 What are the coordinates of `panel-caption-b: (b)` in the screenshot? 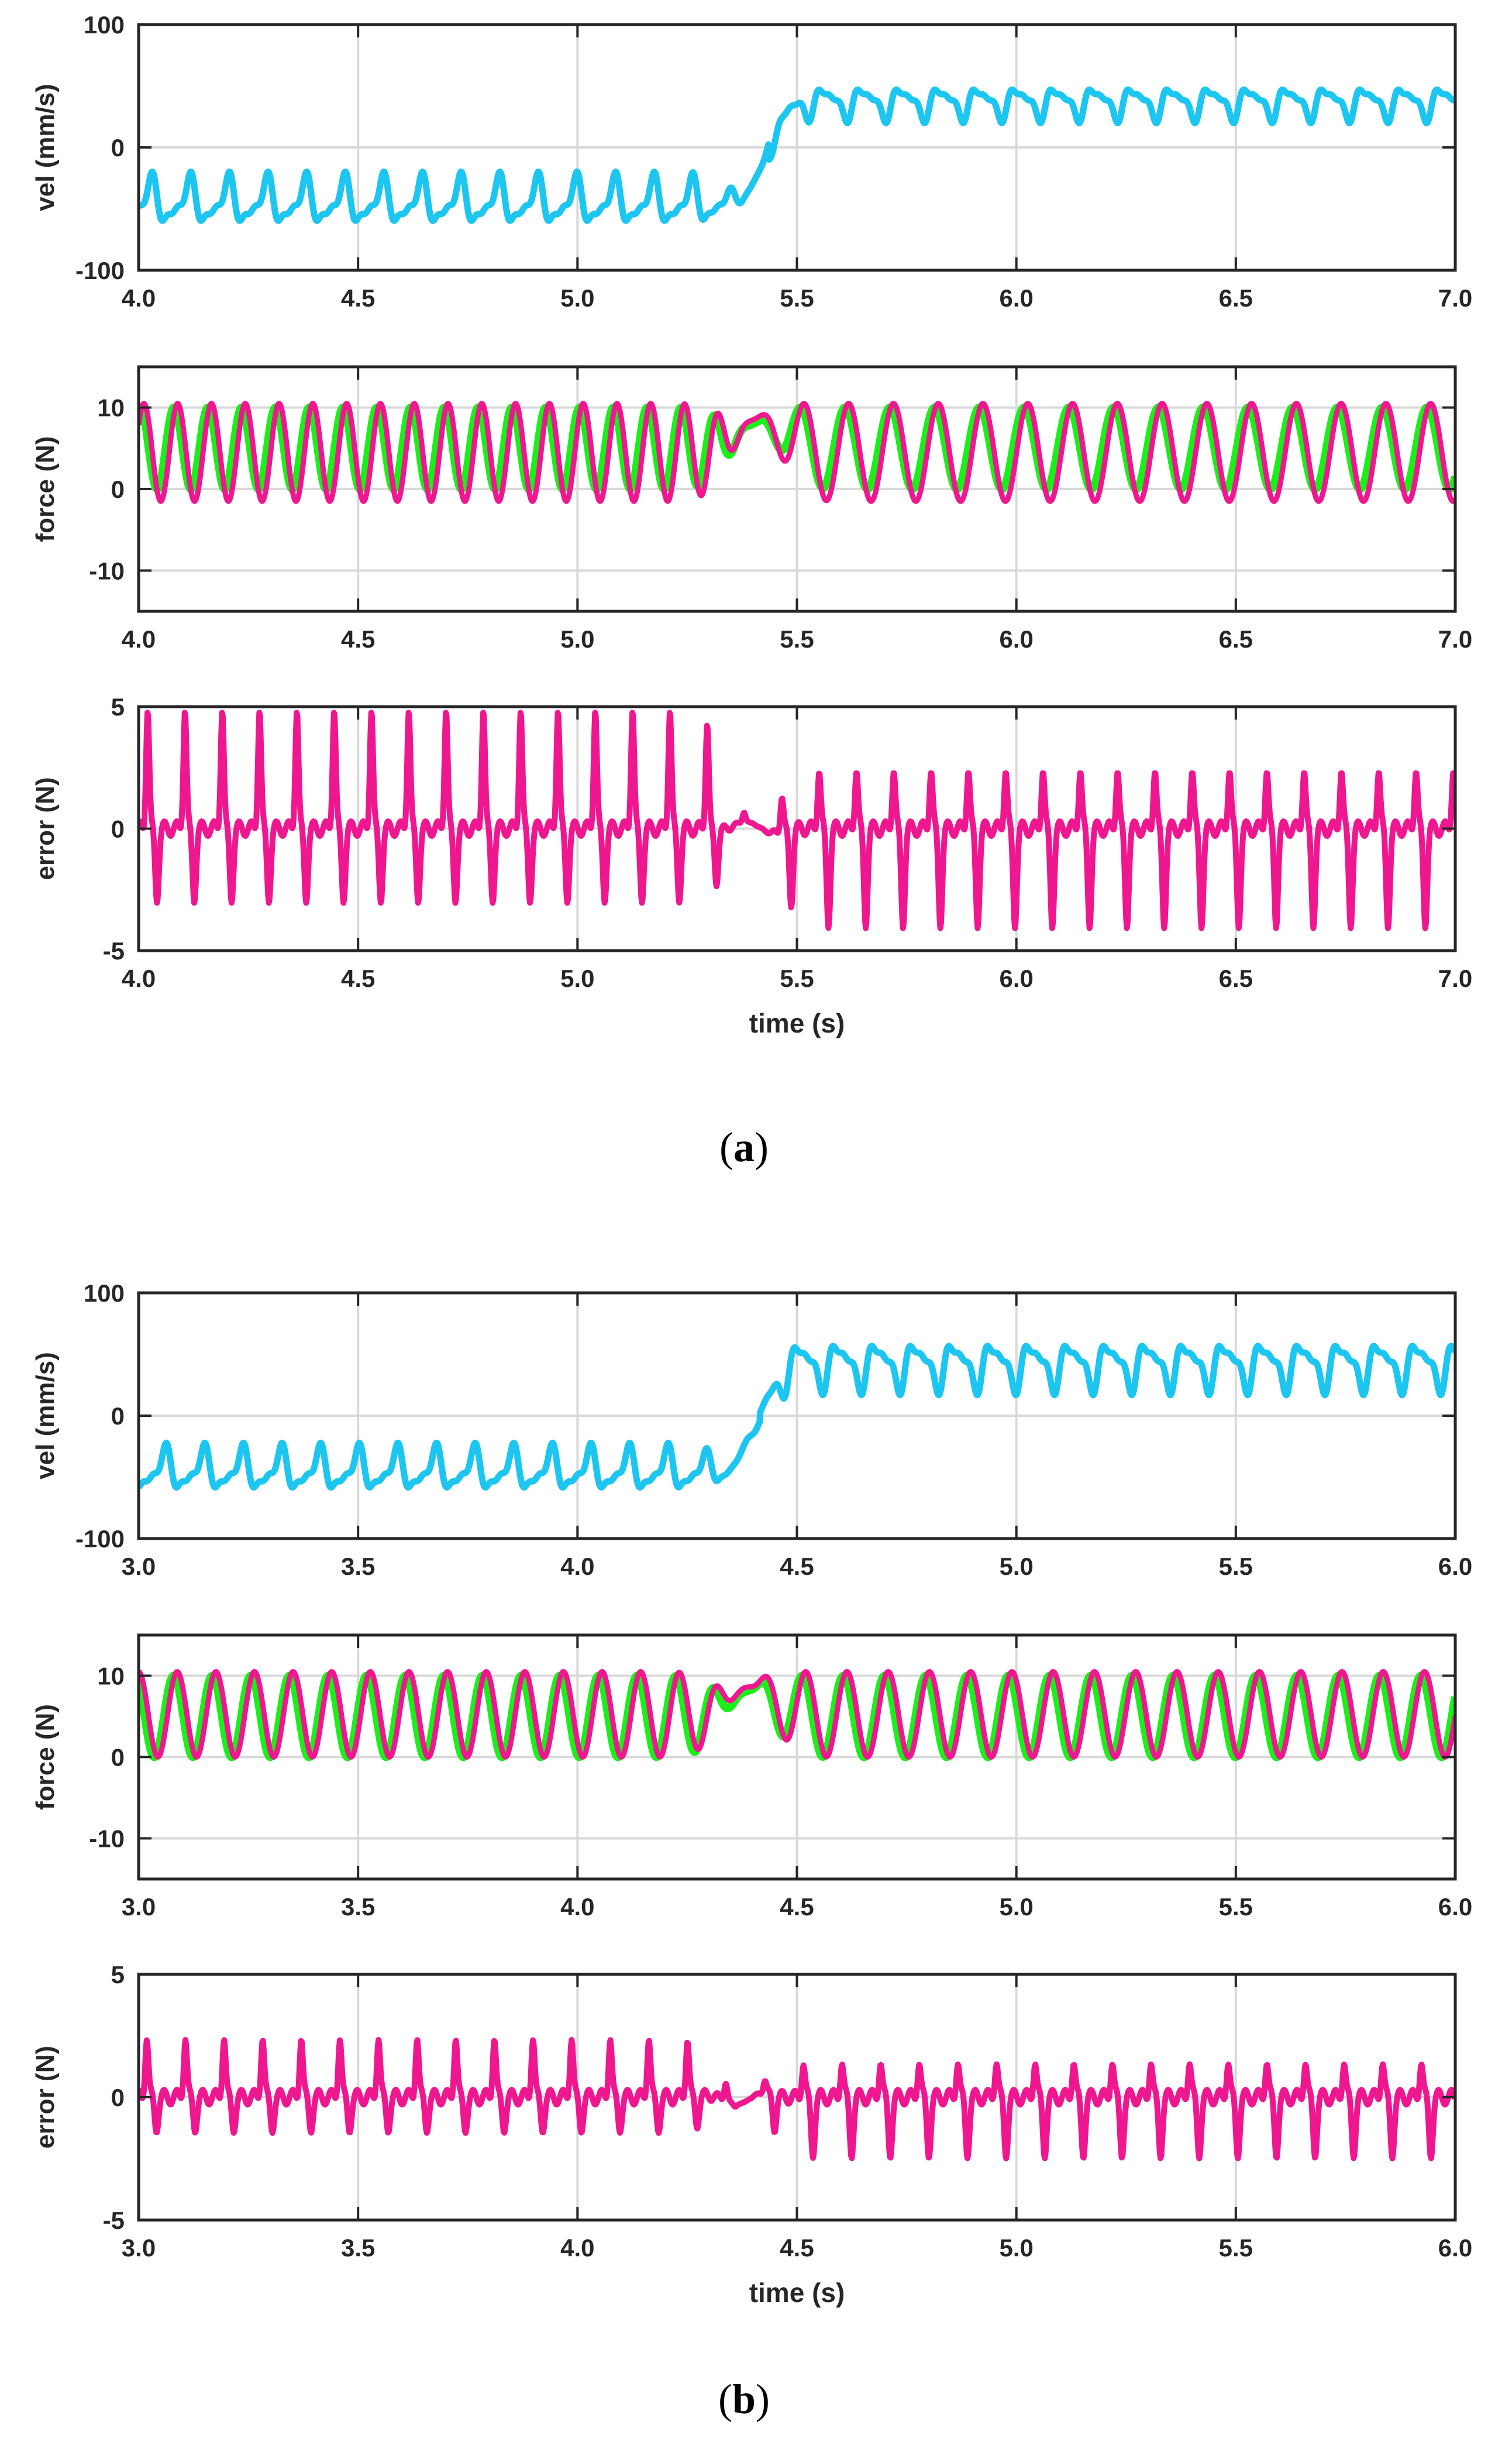 It's located at (744, 2399).